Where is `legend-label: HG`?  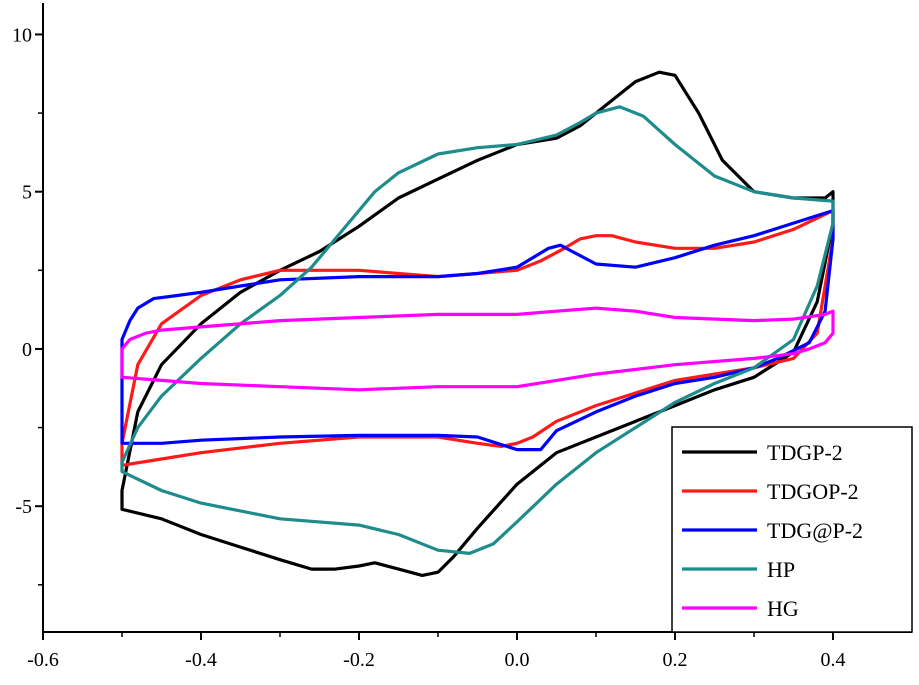
legend-label: HG is located at coordinates (783, 608).